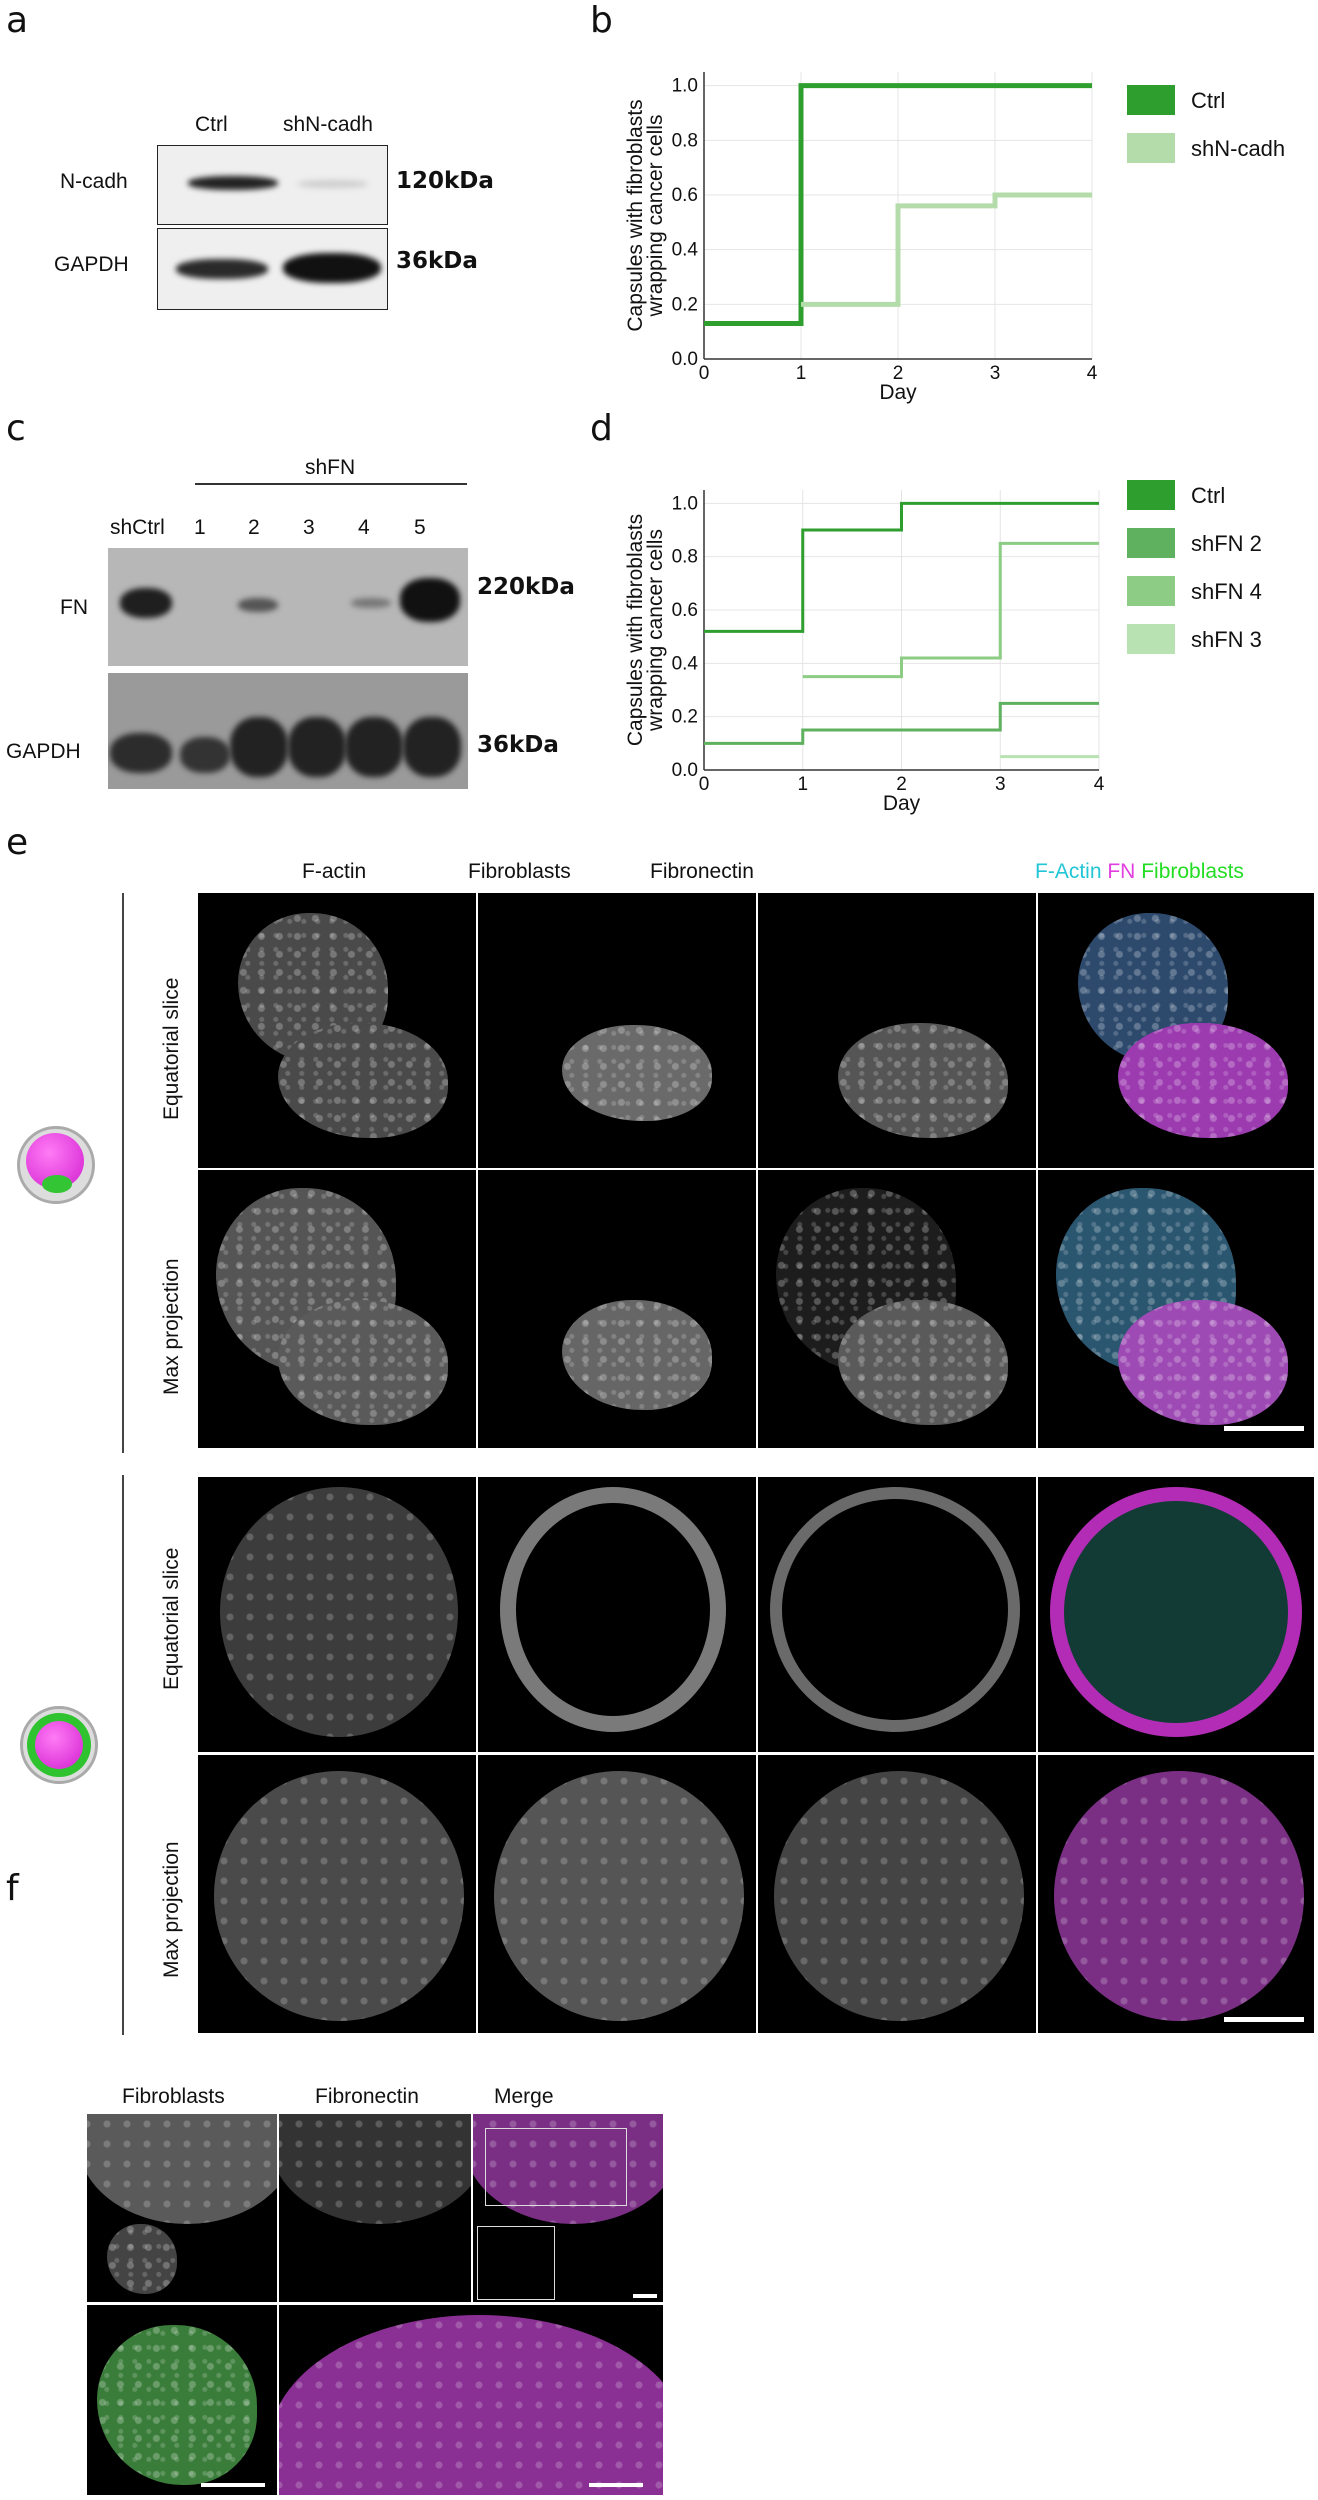 Image resolution: width=1318 pixels, height=2500 pixels. What do you see at coordinates (16, 428) in the screenshot?
I see `panel-label-c: c` at bounding box center [16, 428].